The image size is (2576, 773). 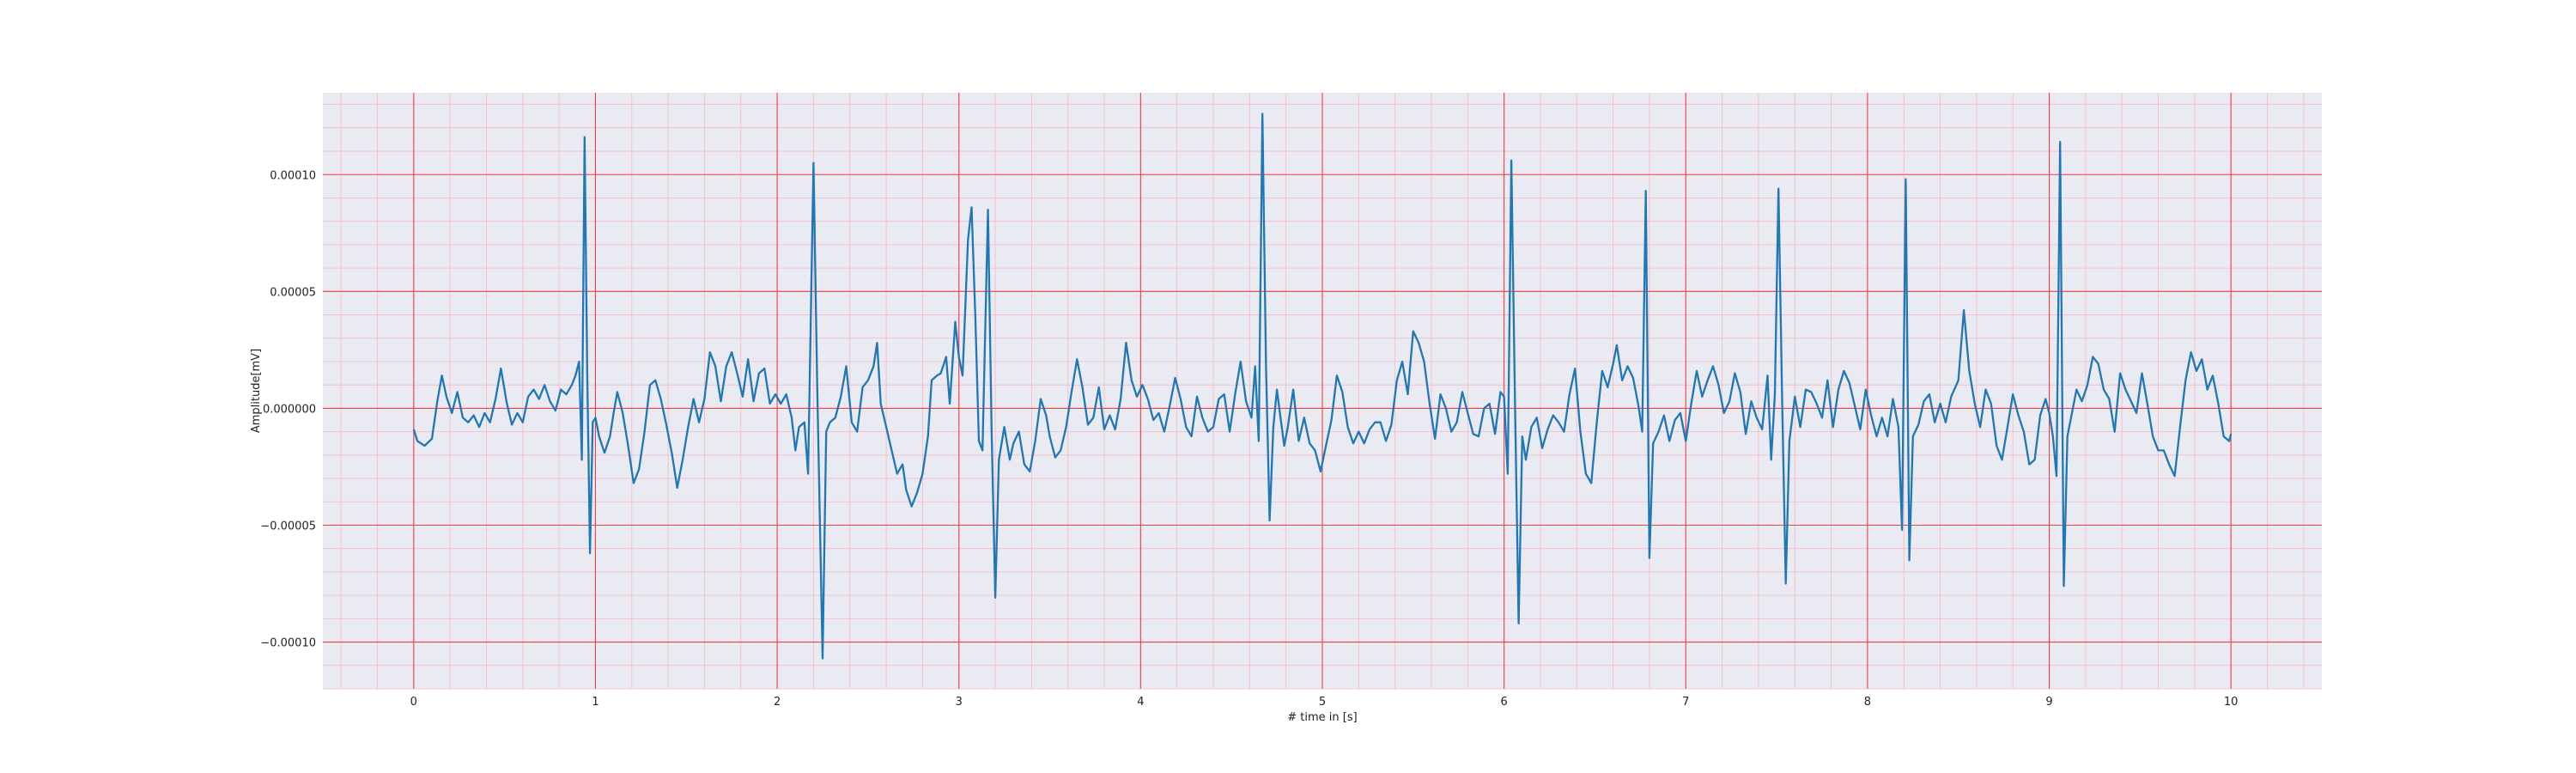 I want to click on x-tick-label: 0, so click(x=413, y=702).